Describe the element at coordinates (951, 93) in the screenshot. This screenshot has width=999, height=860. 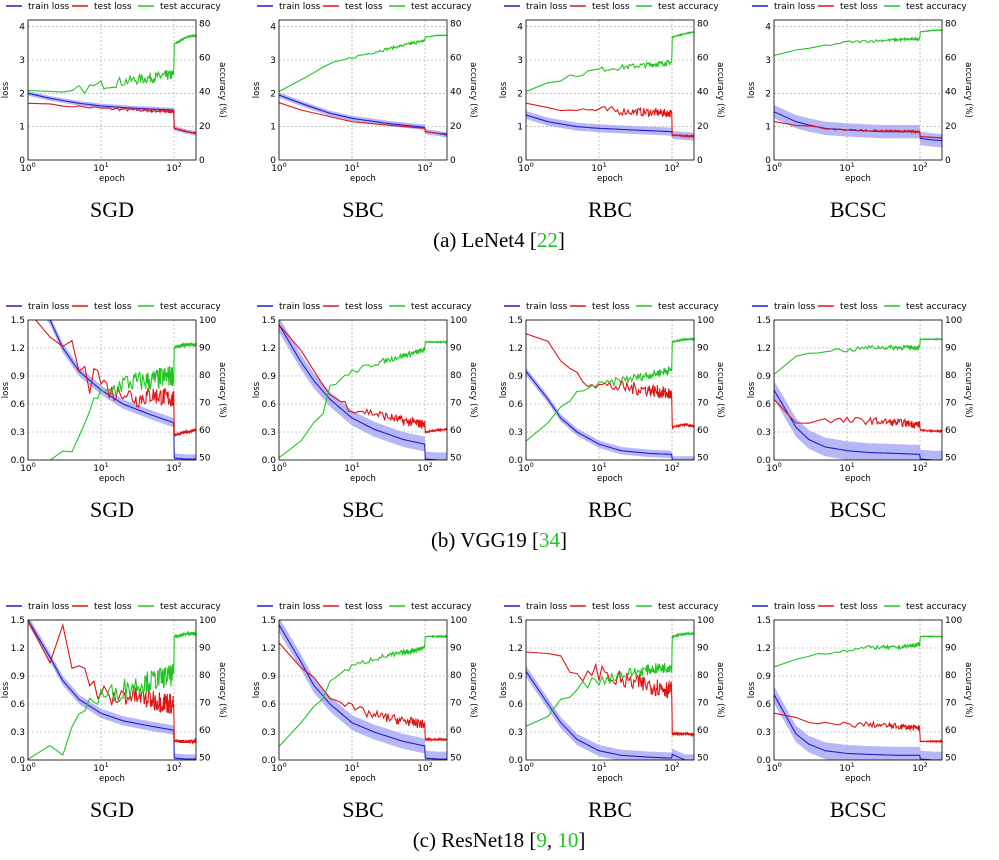
I see `accuracy-tick-label: 40` at that location.